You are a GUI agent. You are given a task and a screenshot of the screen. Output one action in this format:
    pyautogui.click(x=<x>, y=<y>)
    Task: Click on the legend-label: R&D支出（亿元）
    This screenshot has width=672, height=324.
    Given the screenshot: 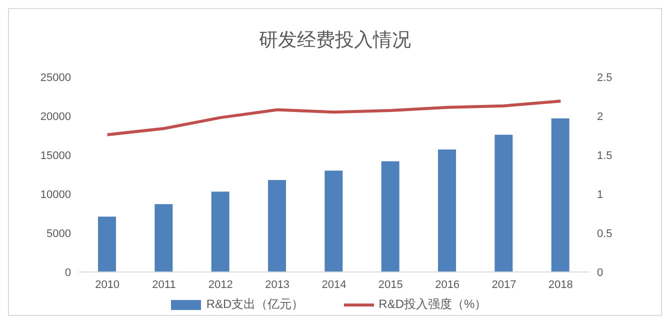 What is the action you would take?
    pyautogui.click(x=255, y=304)
    